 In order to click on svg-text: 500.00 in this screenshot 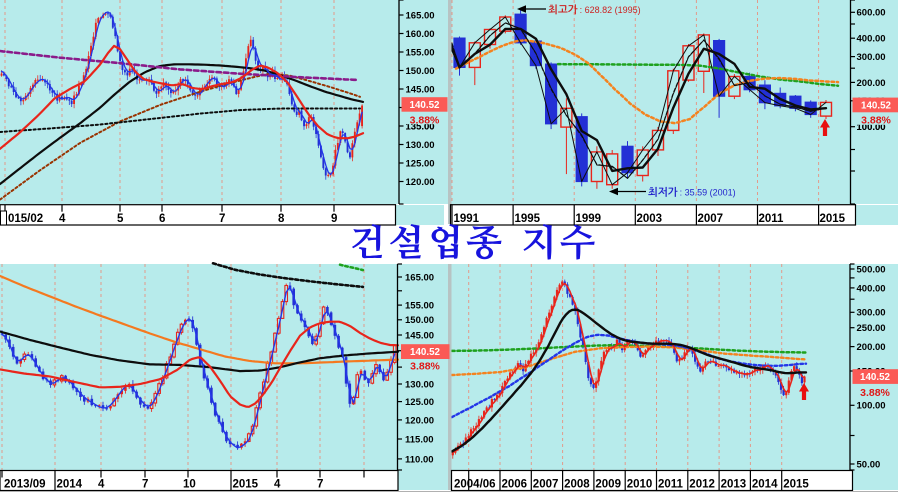, I will do `click(871, 269)`.